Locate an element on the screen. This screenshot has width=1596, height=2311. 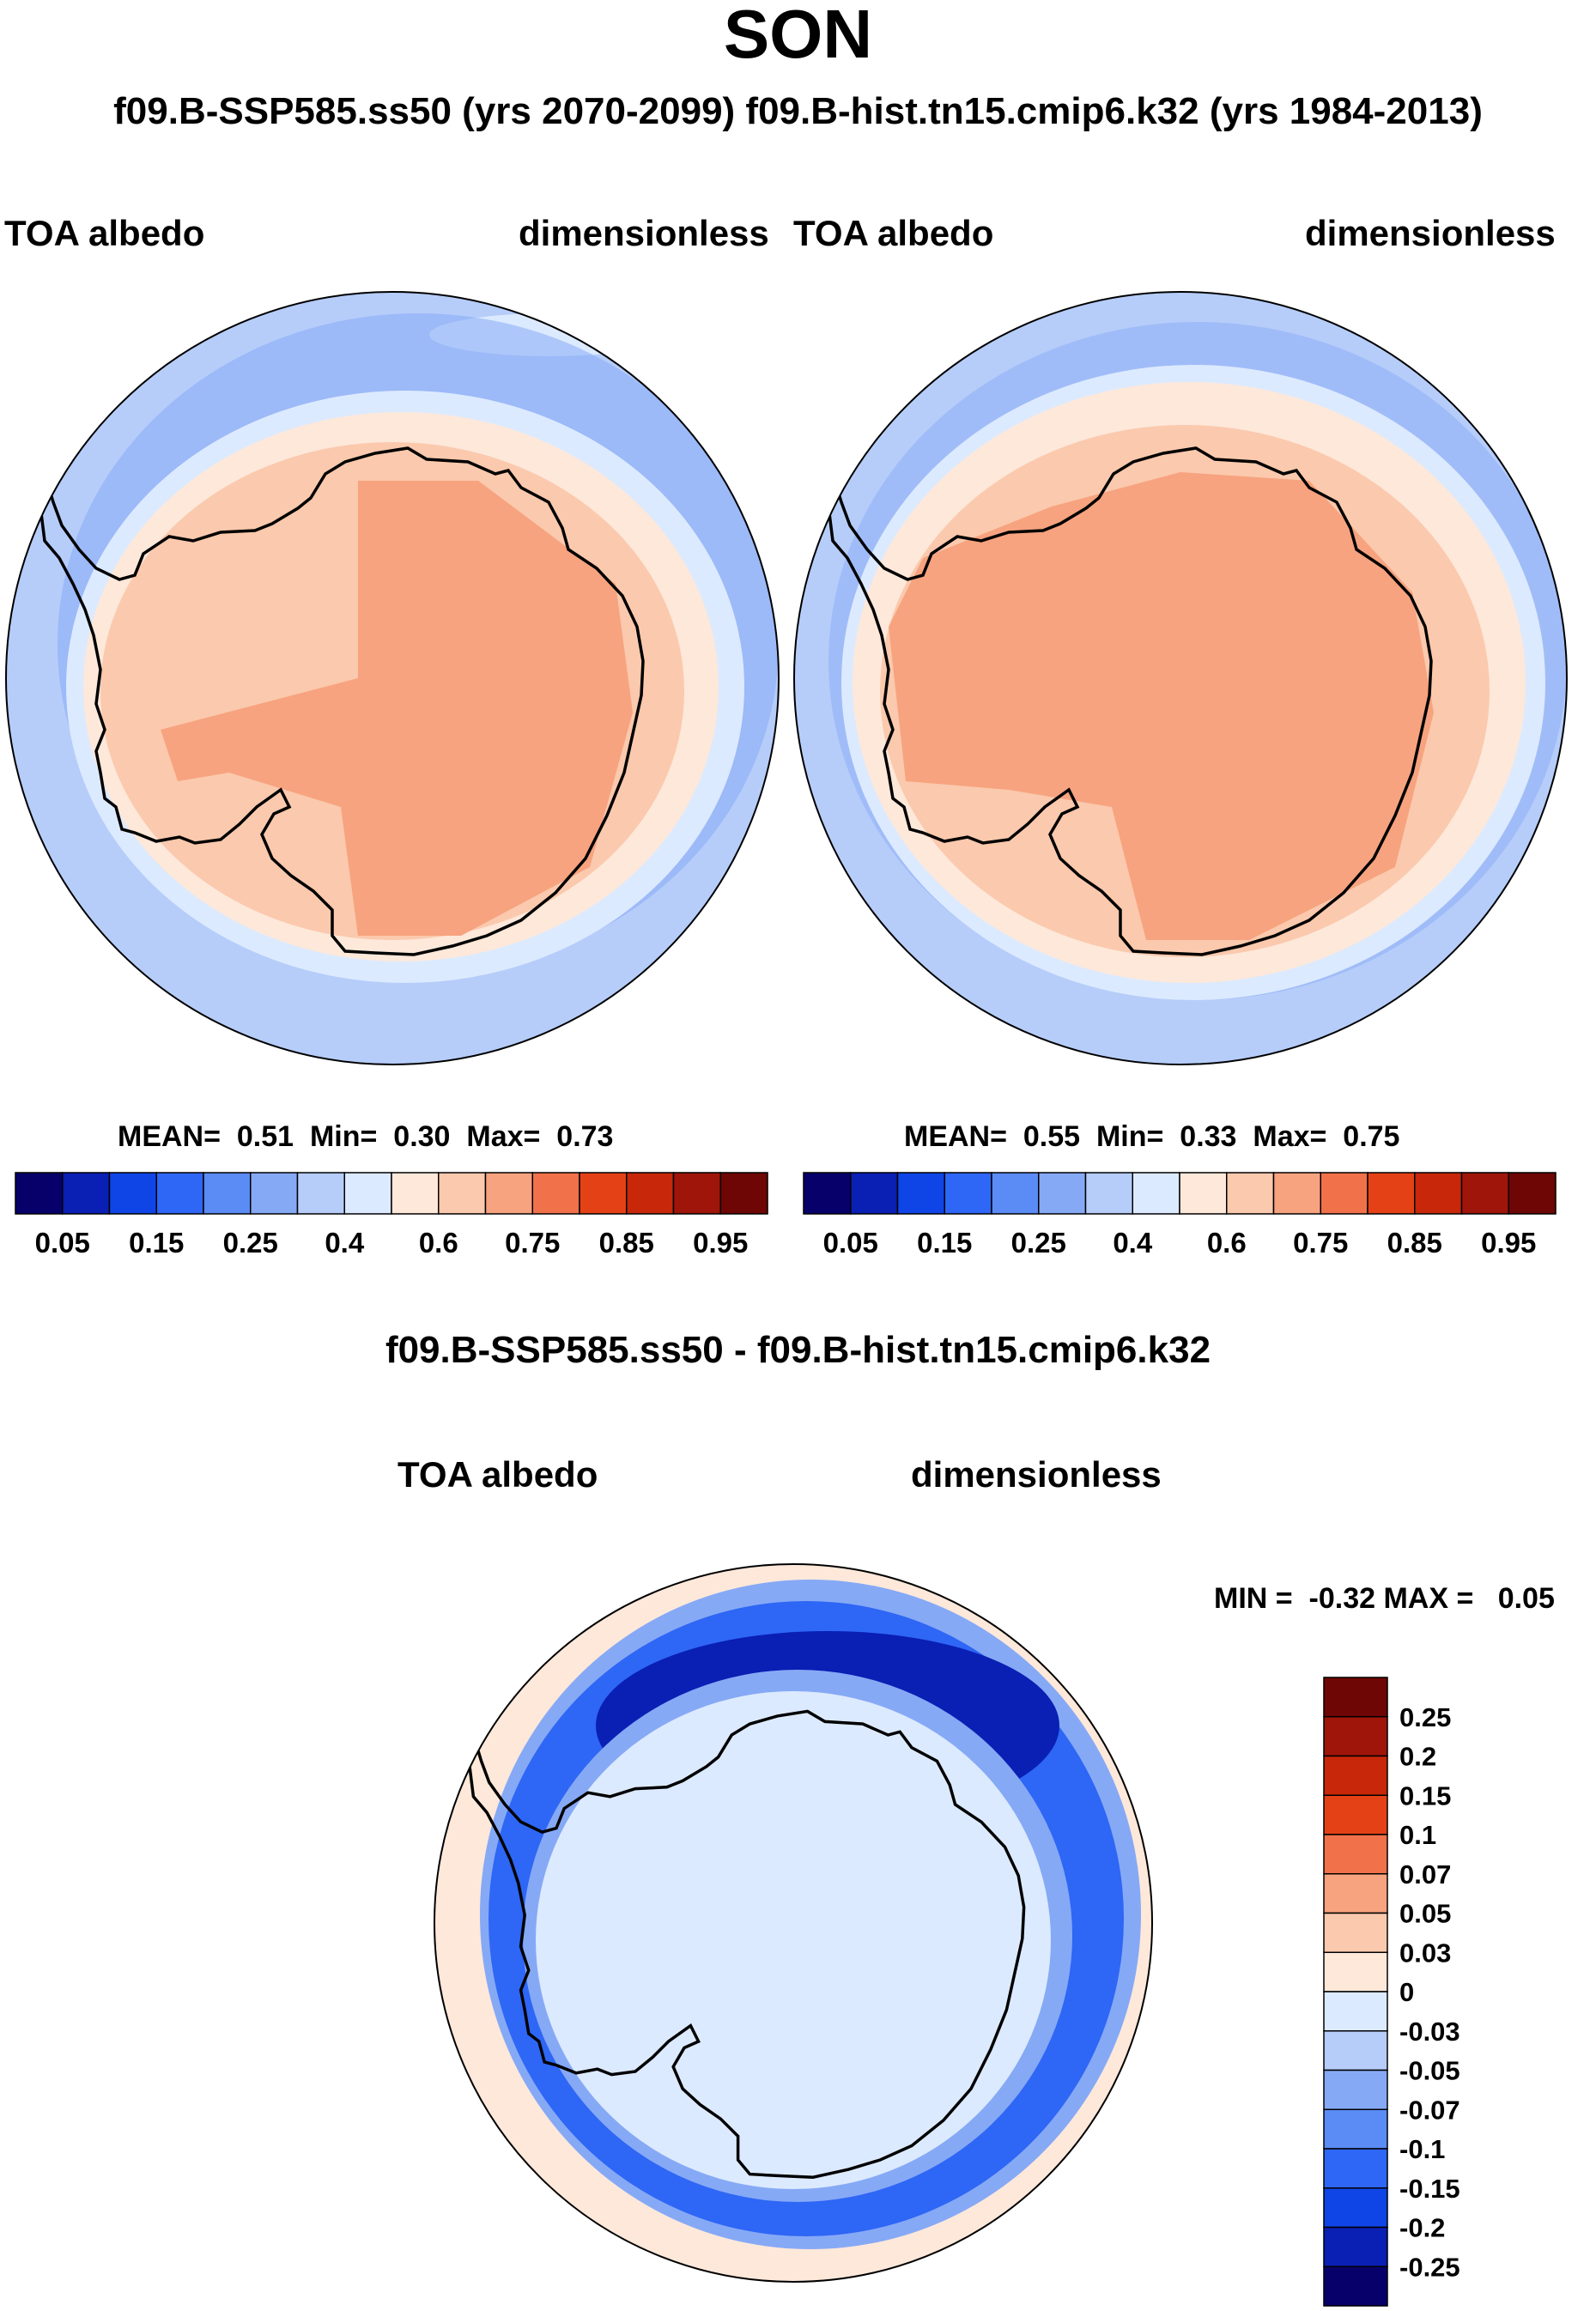
min-label: Min= is located at coordinates (343, 1136).